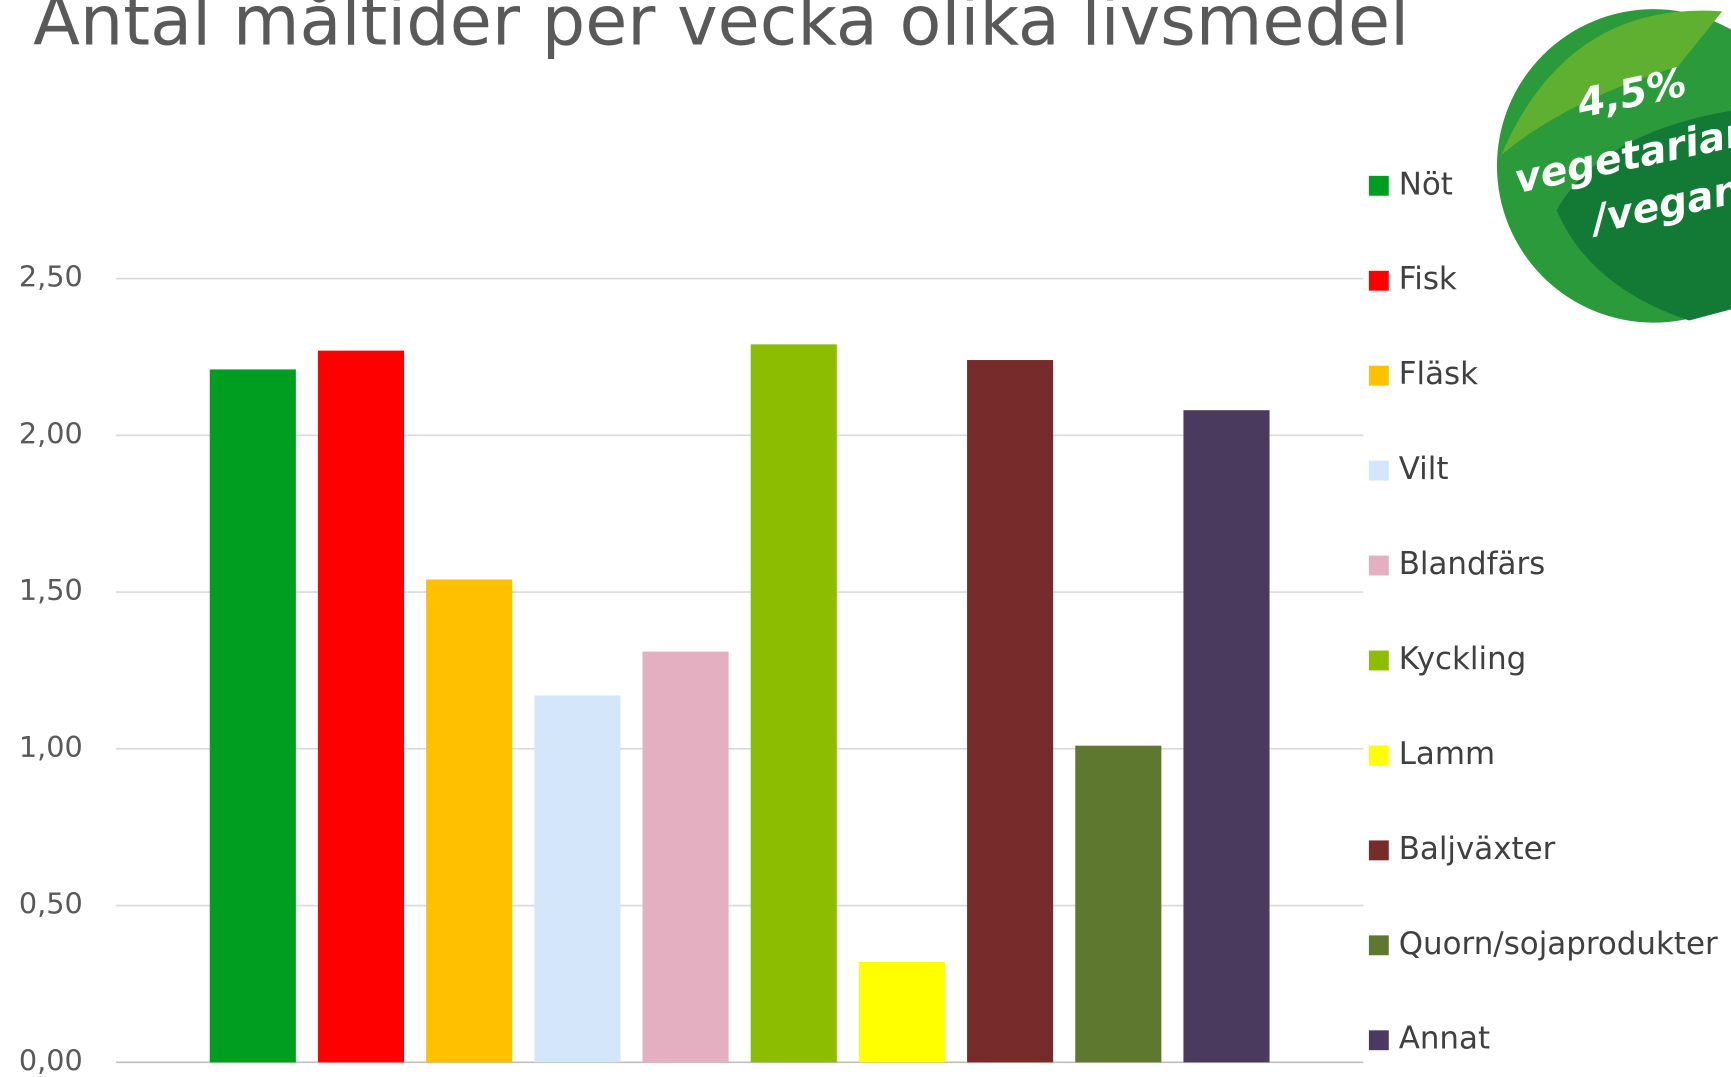 This screenshot has height=1077, width=1731. Describe the element at coordinates (1438, 374) in the screenshot. I see `legend-label: Fläsk` at that location.